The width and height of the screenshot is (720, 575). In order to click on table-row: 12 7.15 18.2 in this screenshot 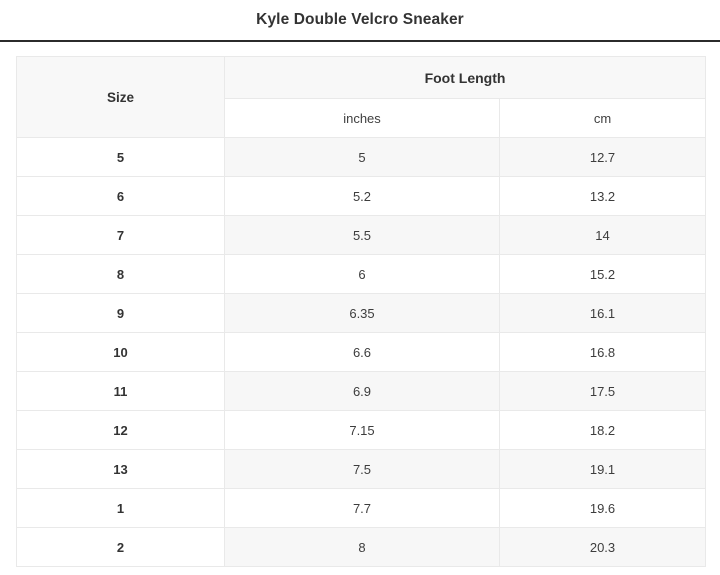, I will do `click(361, 430)`.